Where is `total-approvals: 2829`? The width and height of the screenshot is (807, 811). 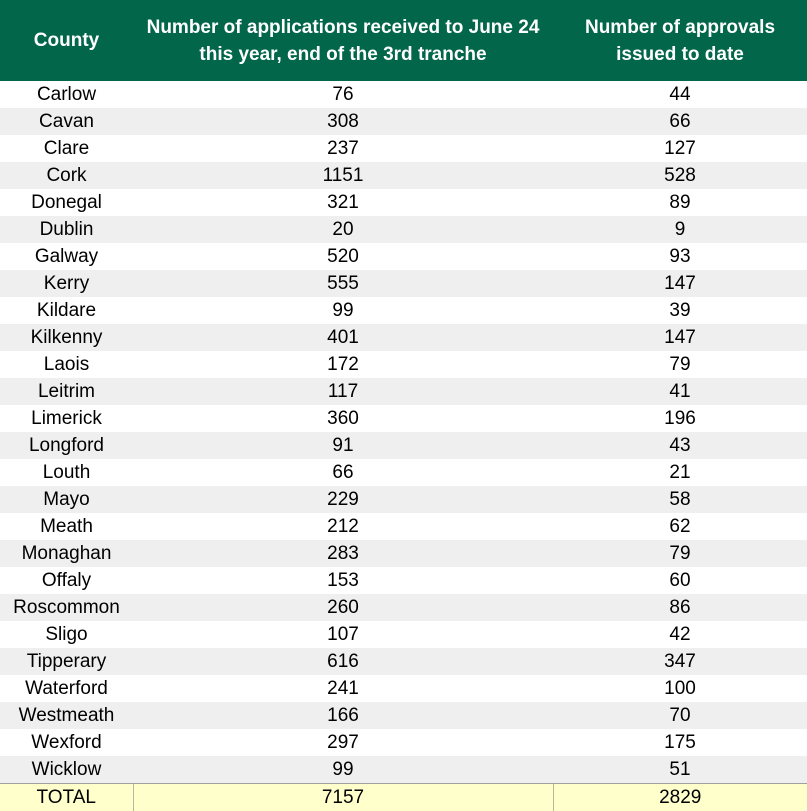 total-approvals: 2829 is located at coordinates (680, 797).